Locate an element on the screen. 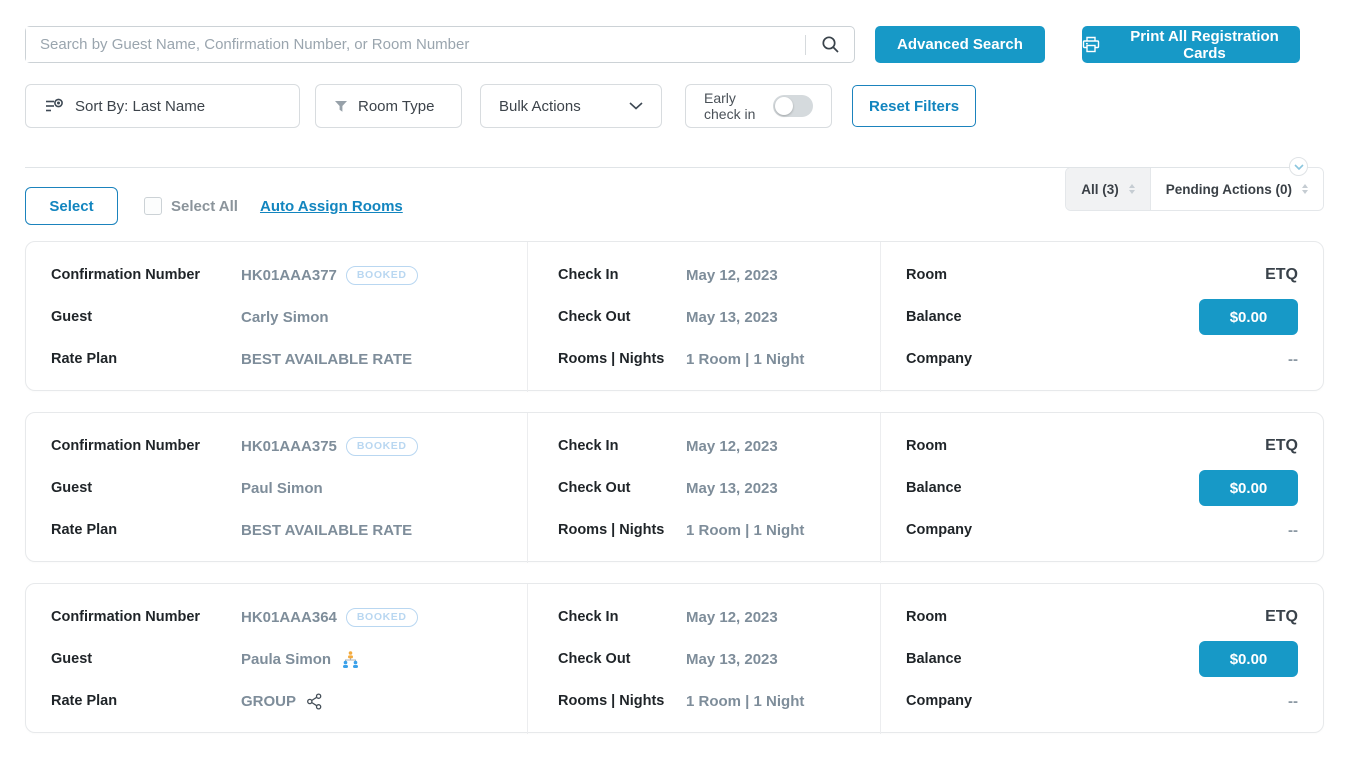  auto-assign-rooms-link: Auto Assign Rooms is located at coordinates (331, 206).